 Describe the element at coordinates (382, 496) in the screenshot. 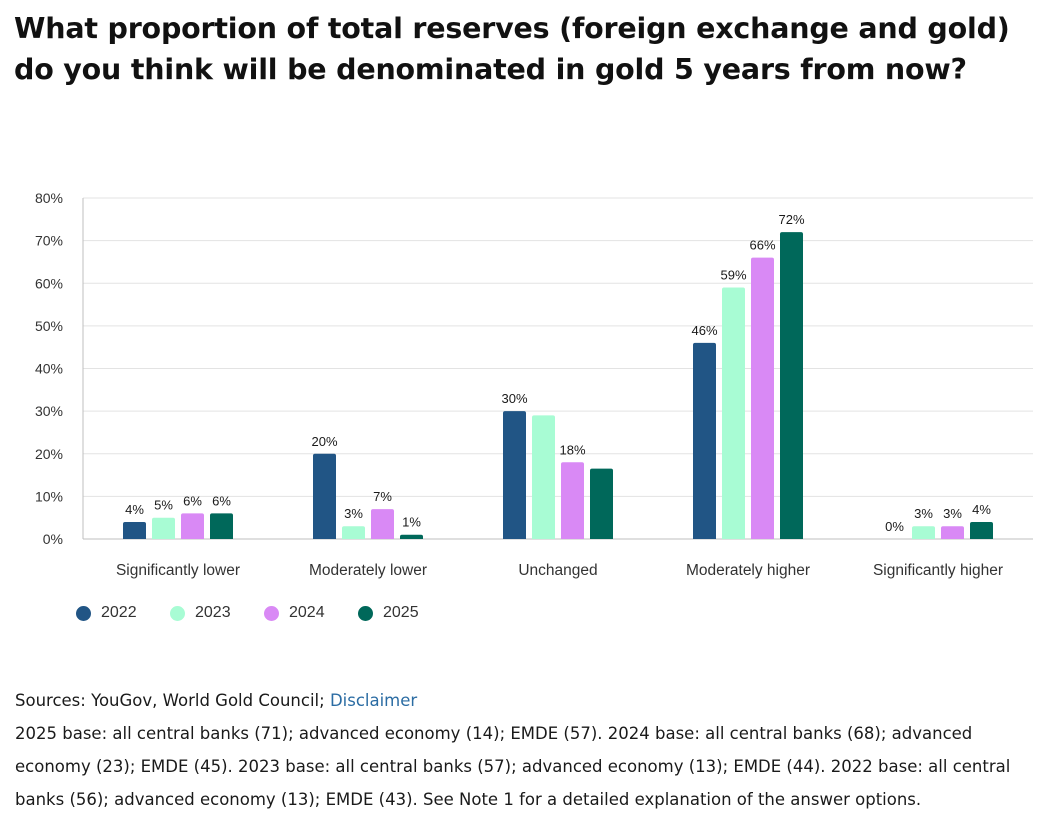

I see `data-label: 7%` at that location.